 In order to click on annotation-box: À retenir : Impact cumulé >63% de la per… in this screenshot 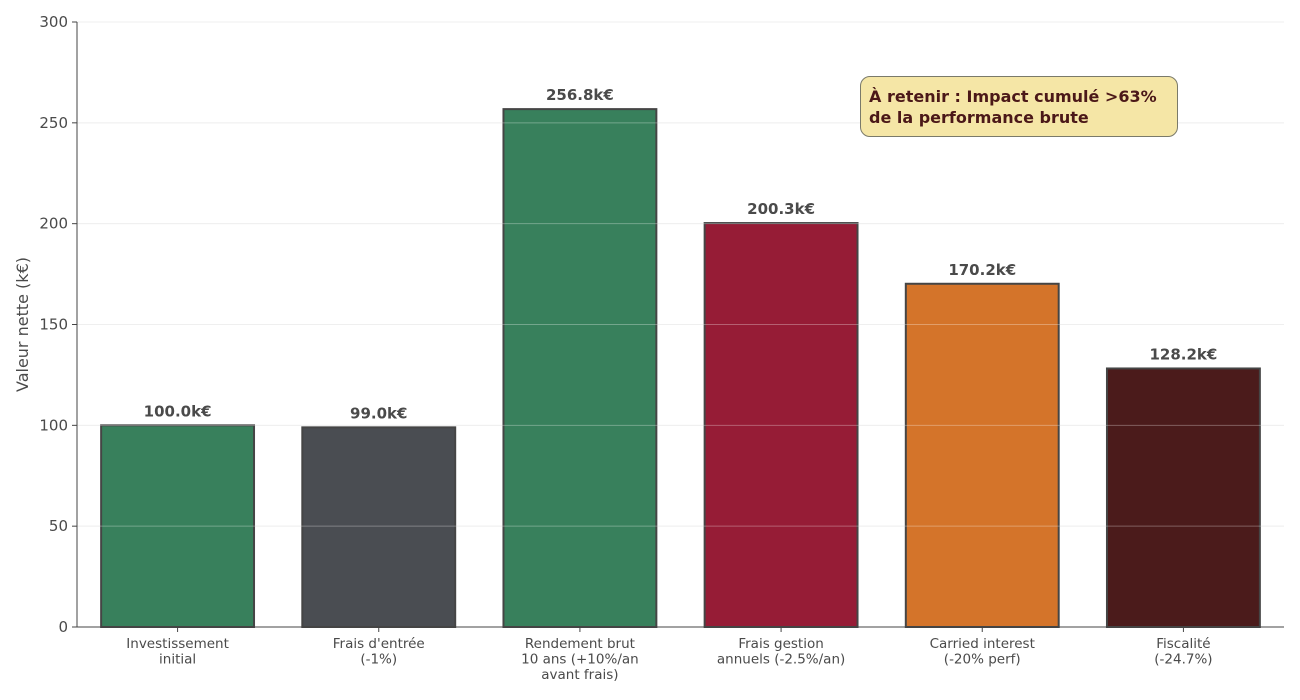, I will do `click(1019, 106)`.